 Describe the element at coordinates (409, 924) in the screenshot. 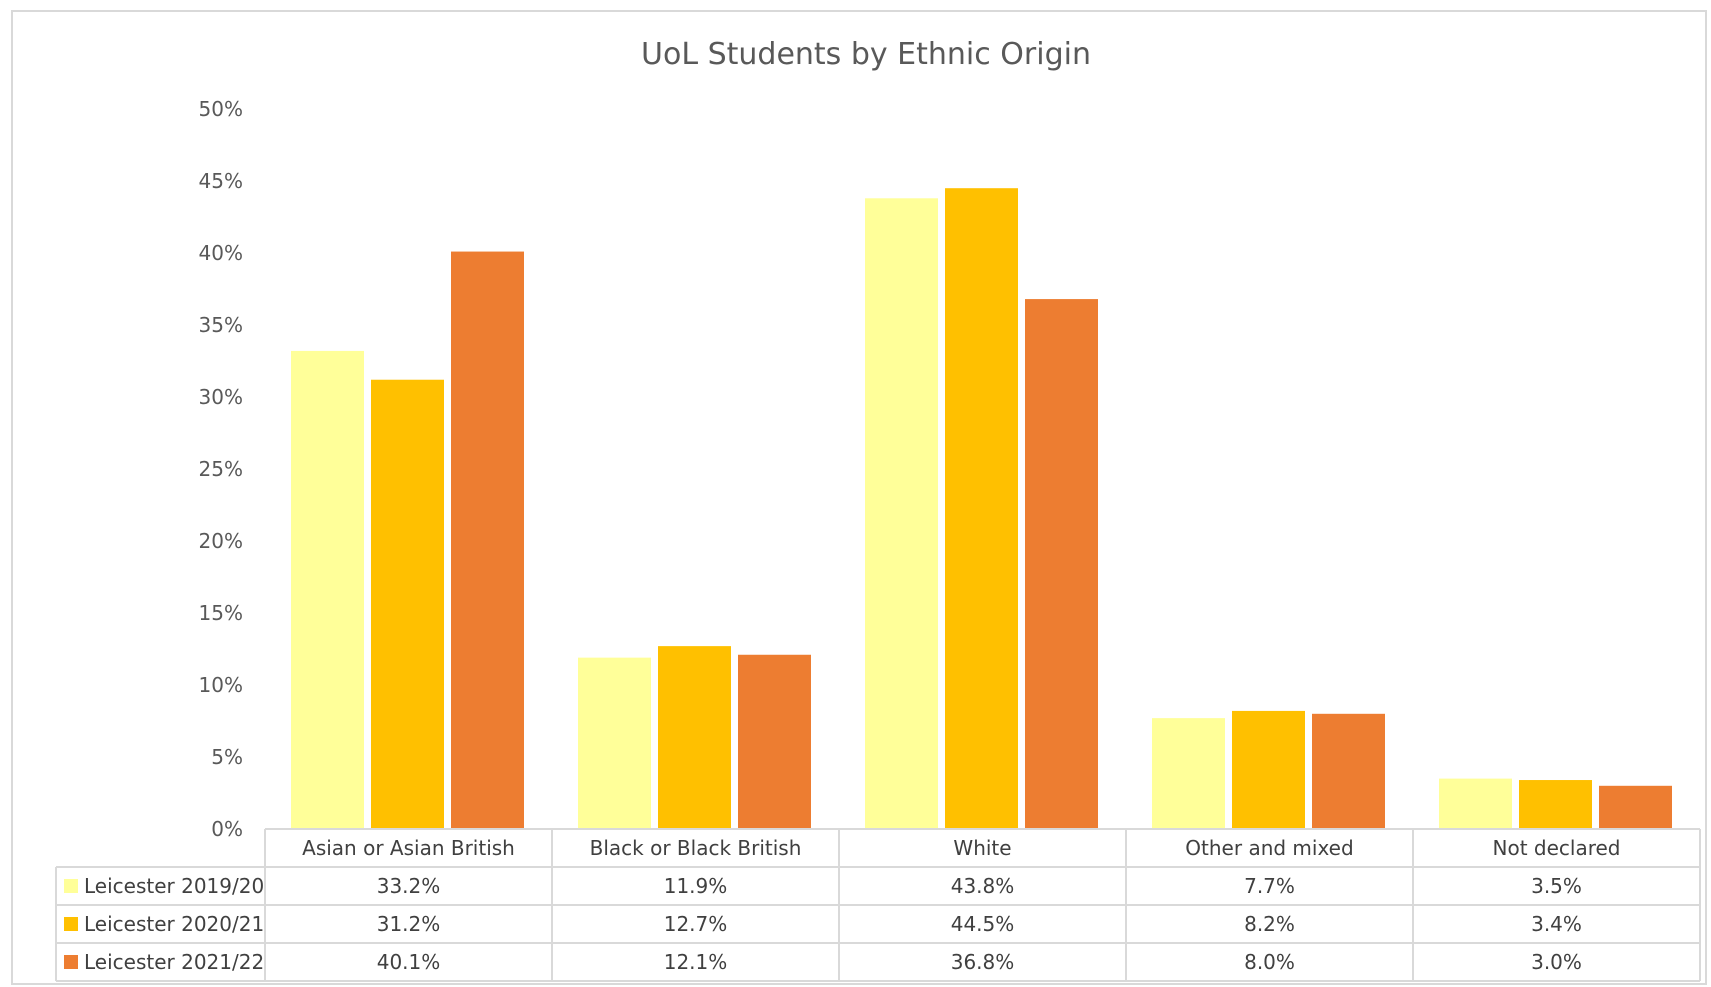

I see `data-label: 31.2%` at that location.